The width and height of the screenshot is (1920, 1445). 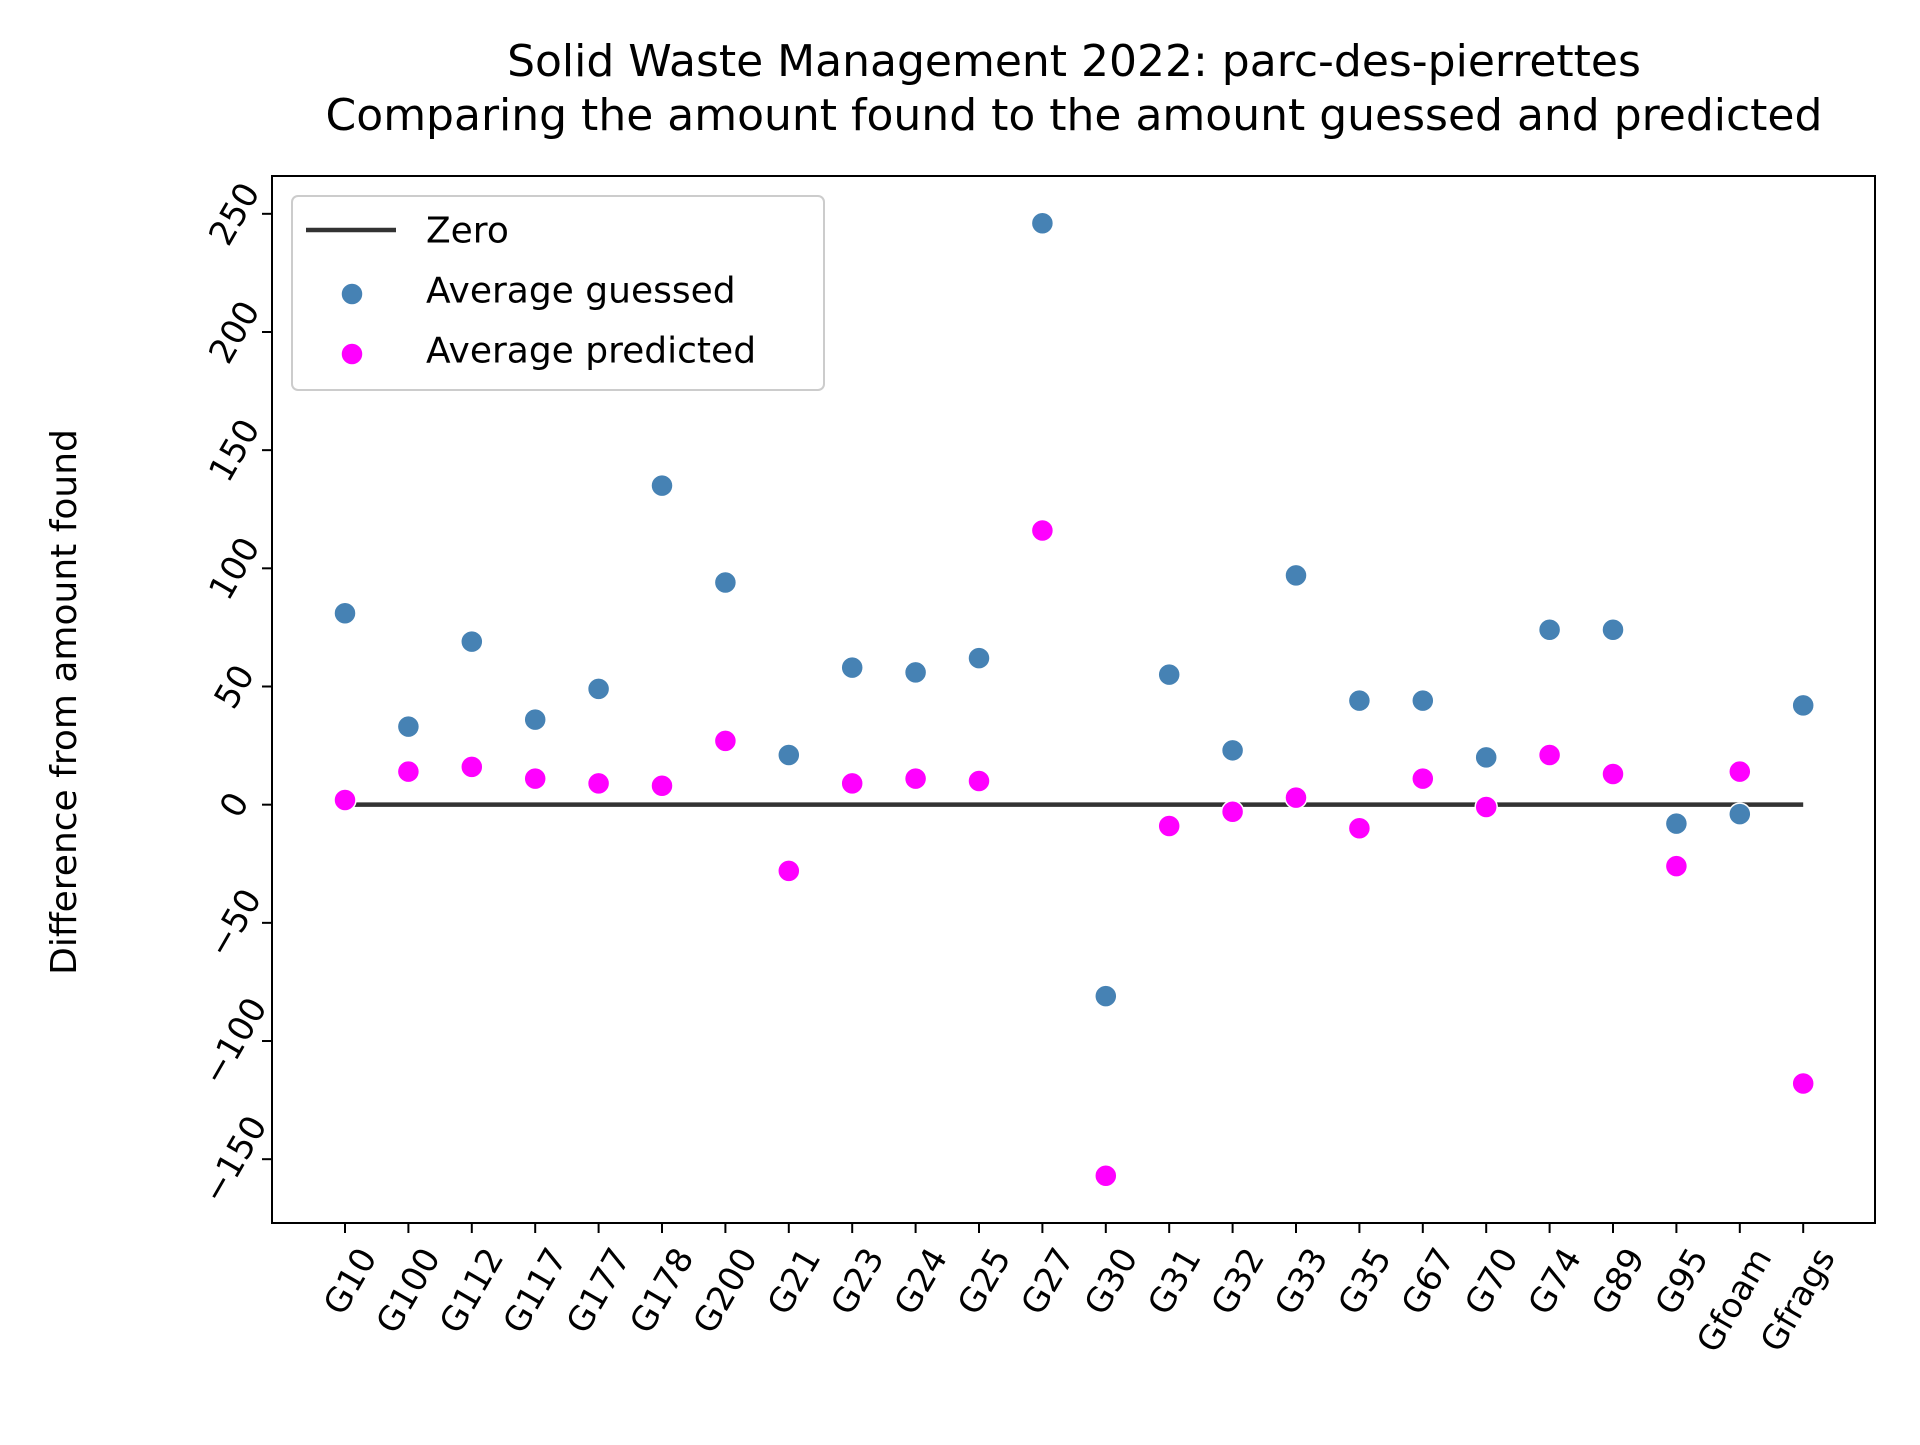 What do you see at coordinates (409, 1290) in the screenshot?
I see `x-tick-label: G100` at bounding box center [409, 1290].